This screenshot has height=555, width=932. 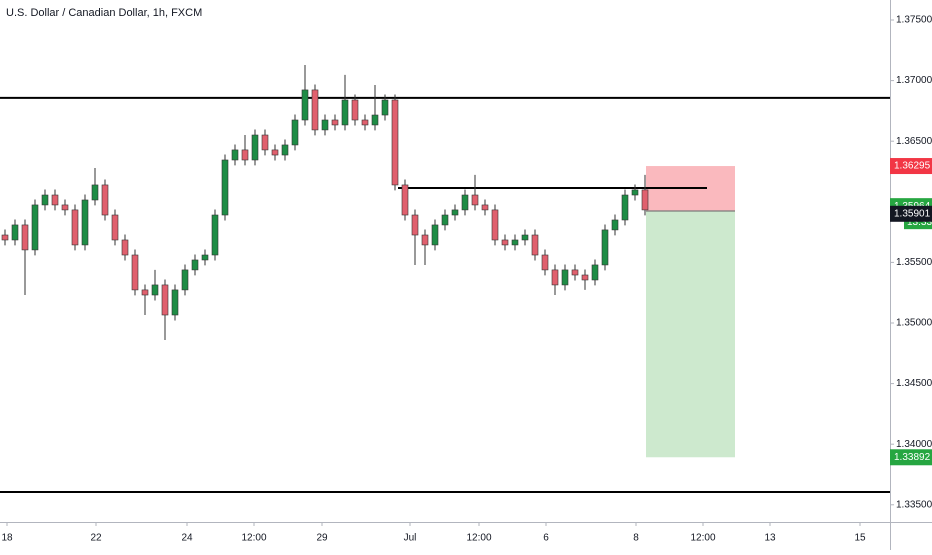 I want to click on y-tick-label: 1.33500, so click(x=914, y=504).